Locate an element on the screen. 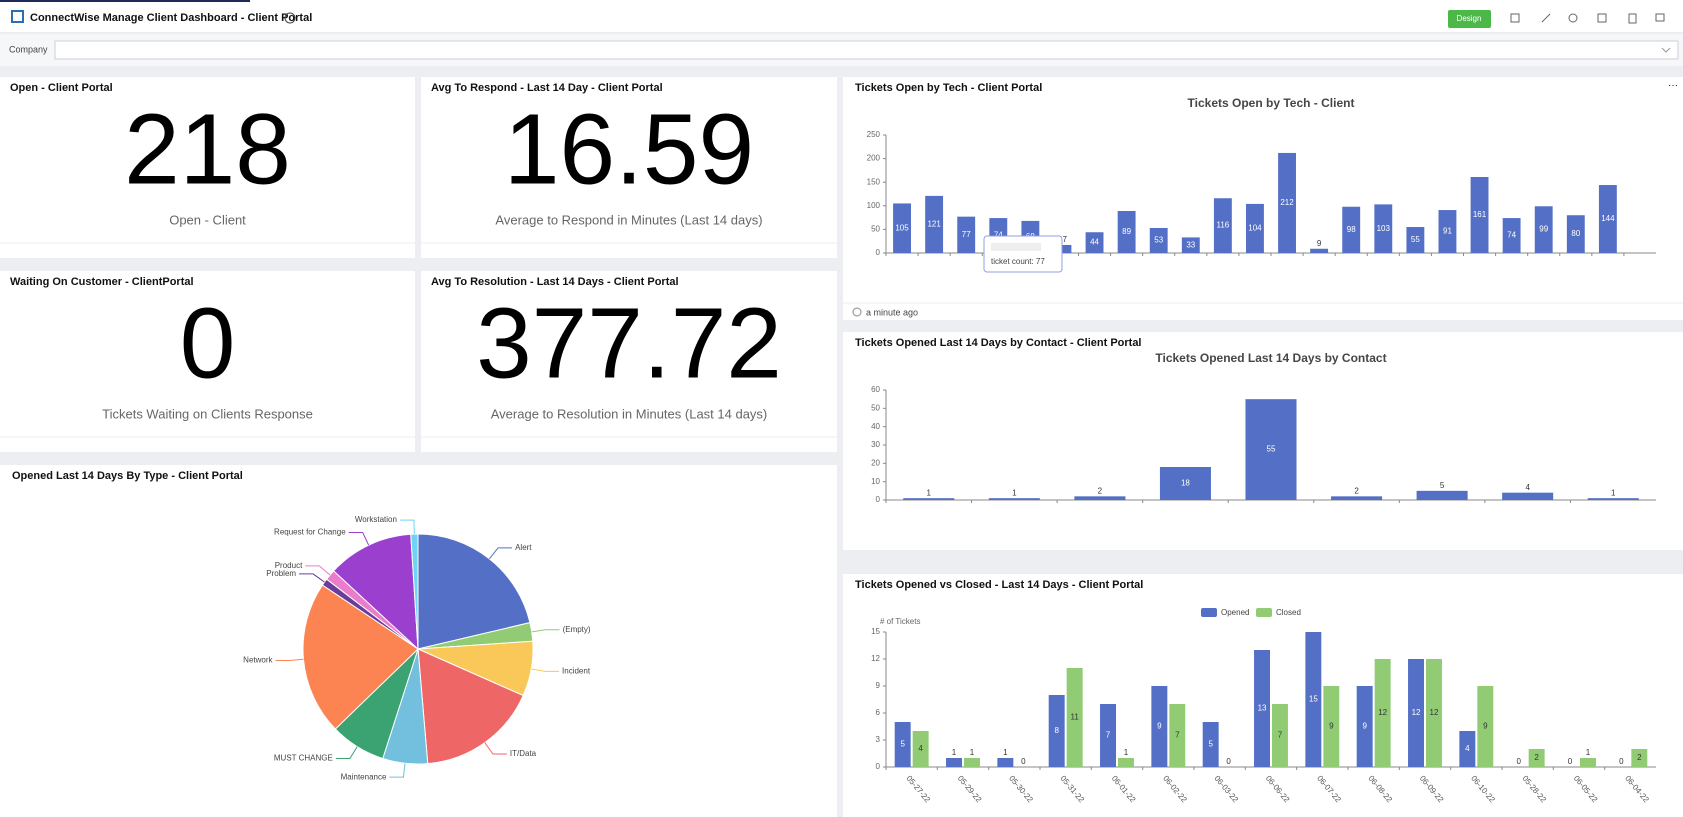 Image resolution: width=1683 pixels, height=817 pixels. slice-label: Maintenance is located at coordinates (364, 776).